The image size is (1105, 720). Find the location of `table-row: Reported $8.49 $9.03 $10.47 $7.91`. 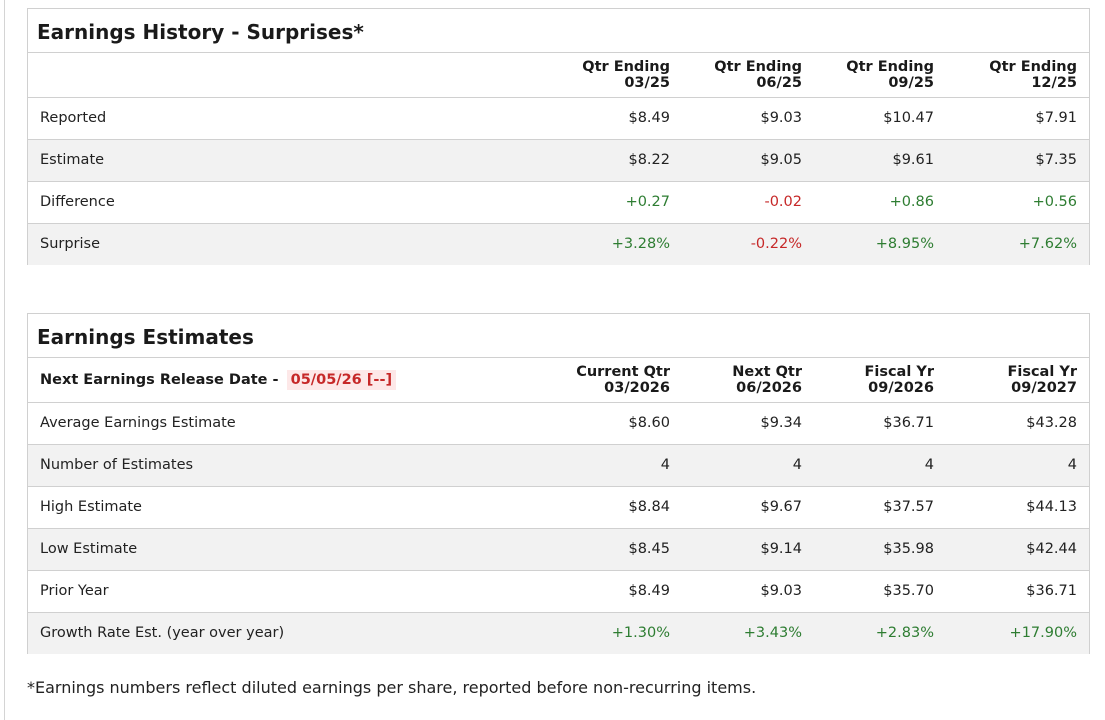

table-row: Reported $8.49 $9.03 $10.47 $7.91 is located at coordinates (558, 118).